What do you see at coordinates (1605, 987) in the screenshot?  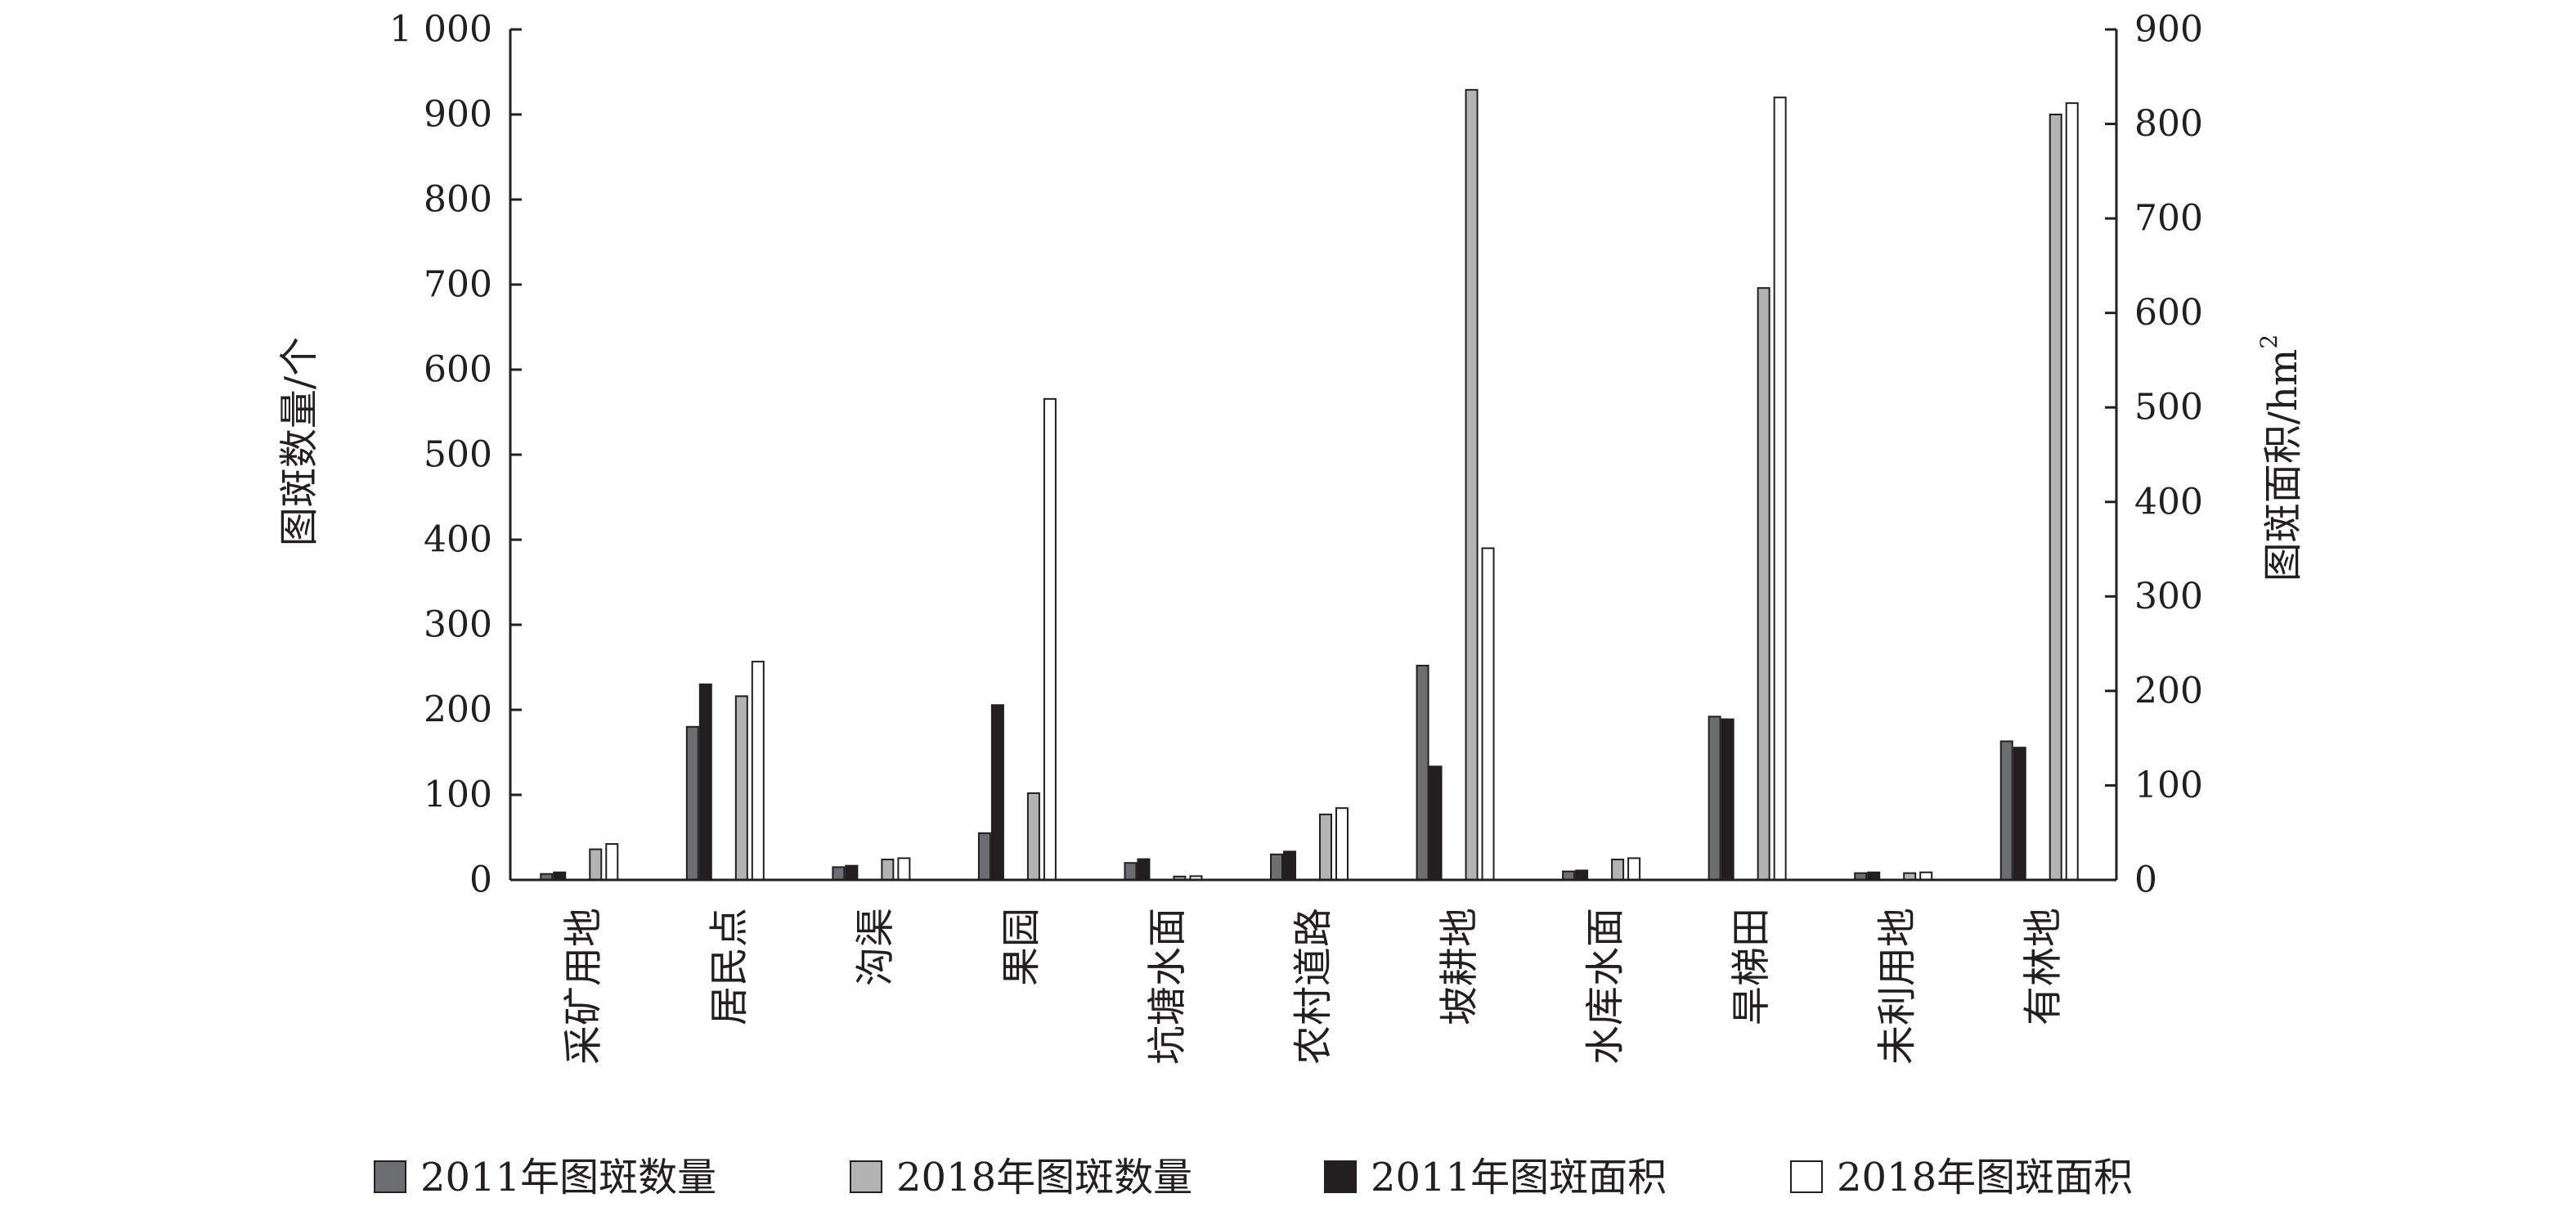 I see `category-label: 水库水面` at bounding box center [1605, 987].